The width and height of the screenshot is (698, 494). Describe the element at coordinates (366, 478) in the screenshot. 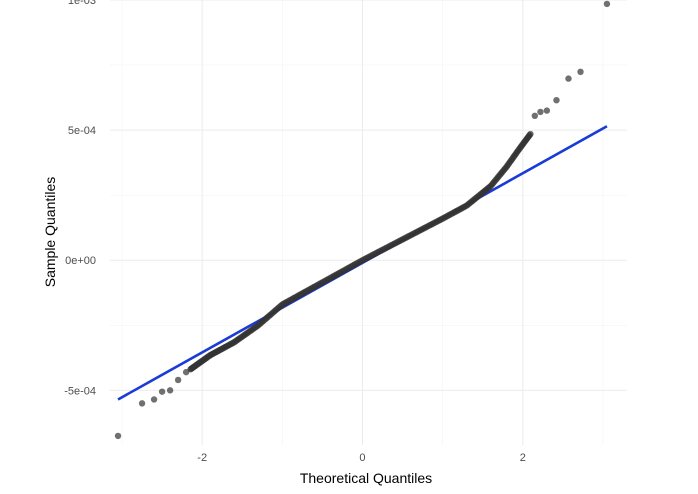

I see `x-axis-title: Theoretical Quantiles` at that location.